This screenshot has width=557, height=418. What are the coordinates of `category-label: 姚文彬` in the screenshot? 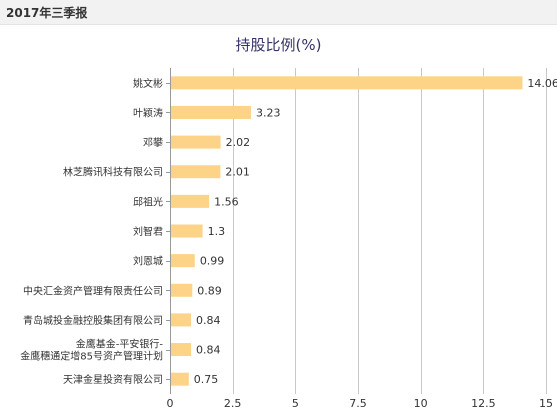 It's located at (148, 83).